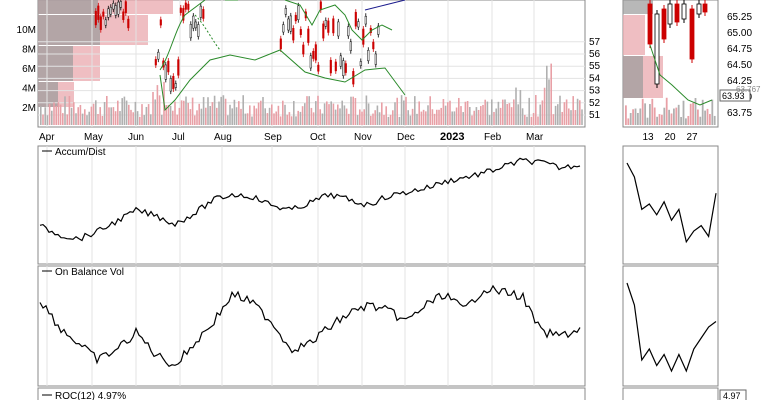 Image resolution: width=770 pixels, height=400 pixels. Describe the element at coordinates (89, 272) in the screenshot. I see `obv-legend: On Balance Vol` at that location.